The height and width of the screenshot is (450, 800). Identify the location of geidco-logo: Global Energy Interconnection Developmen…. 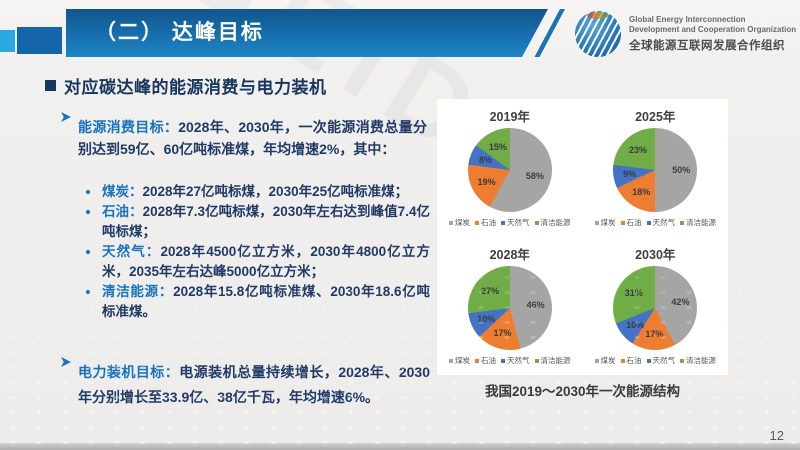
(685, 34).